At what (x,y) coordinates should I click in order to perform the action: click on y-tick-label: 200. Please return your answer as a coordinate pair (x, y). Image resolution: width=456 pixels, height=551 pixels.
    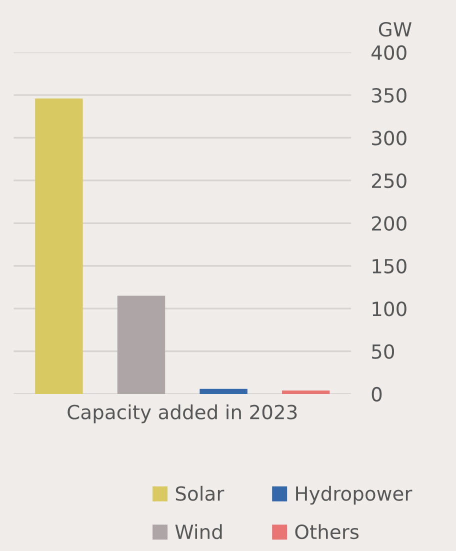
    Looking at the image, I should click on (389, 223).